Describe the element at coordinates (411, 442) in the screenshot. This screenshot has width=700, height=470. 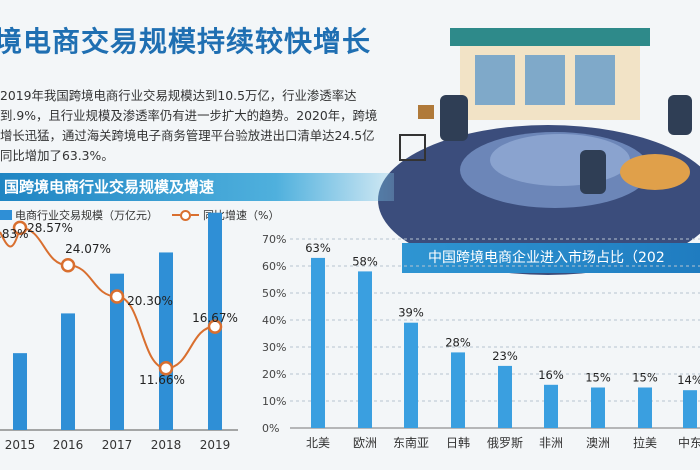
I see `chart2-x-tick: 东南亚` at that location.